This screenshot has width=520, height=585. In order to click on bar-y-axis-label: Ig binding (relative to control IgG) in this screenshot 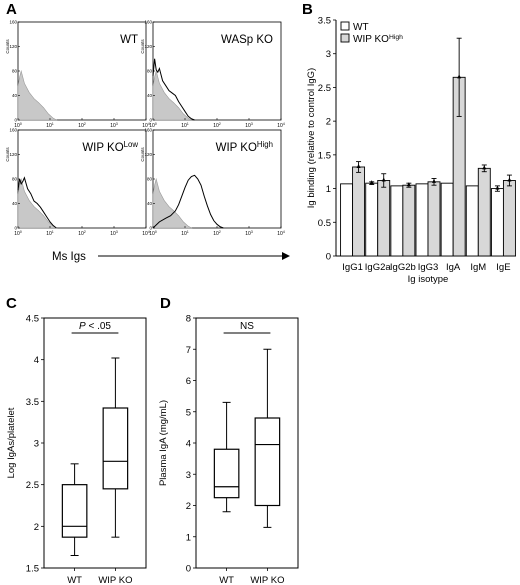, I will do `click(311, 138)`.